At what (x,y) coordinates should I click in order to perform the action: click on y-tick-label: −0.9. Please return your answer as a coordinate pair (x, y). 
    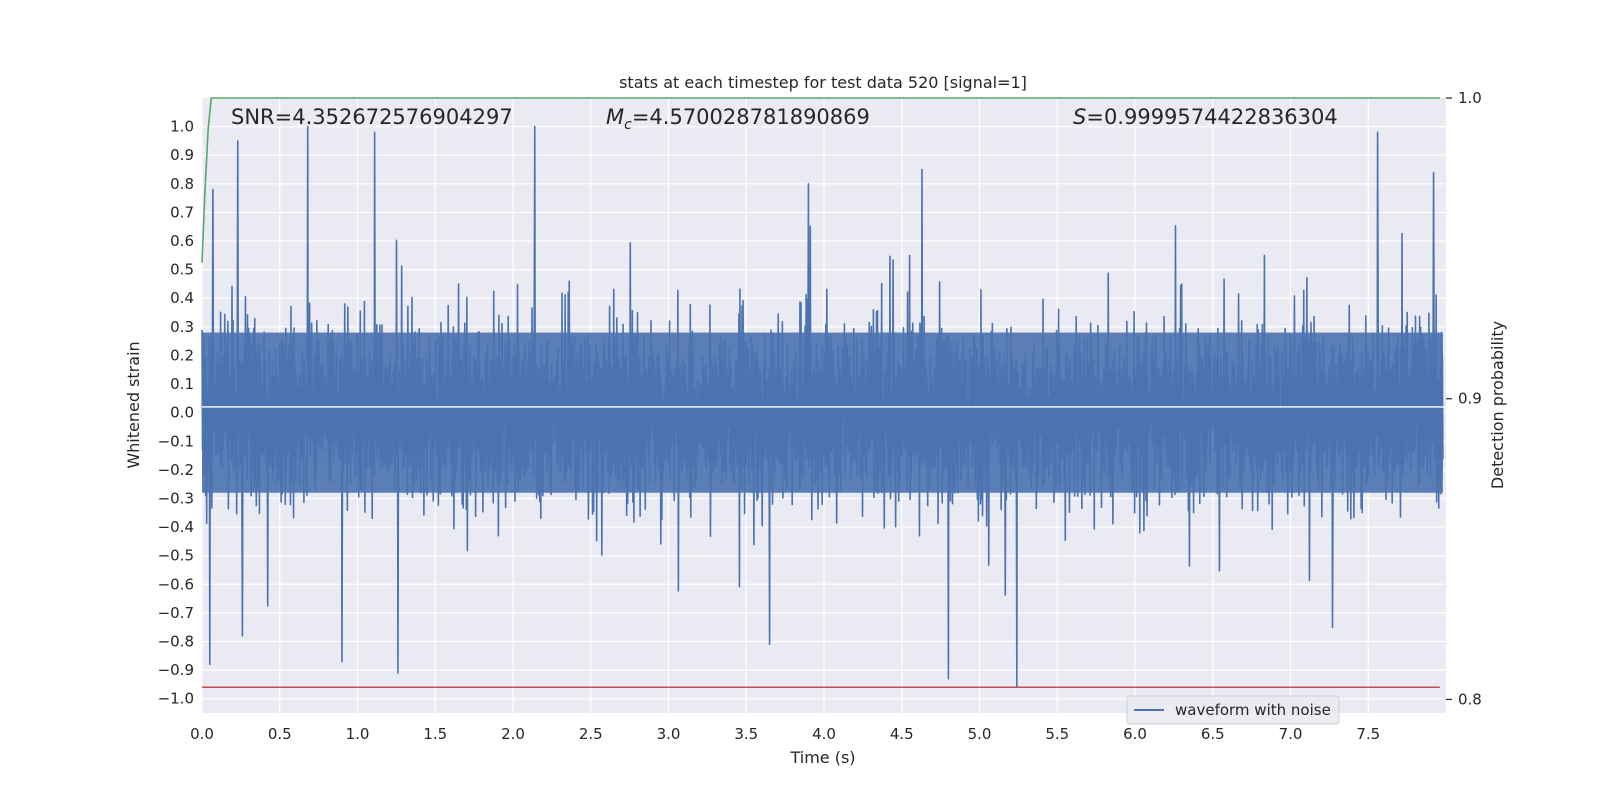
    Looking at the image, I should click on (176, 670).